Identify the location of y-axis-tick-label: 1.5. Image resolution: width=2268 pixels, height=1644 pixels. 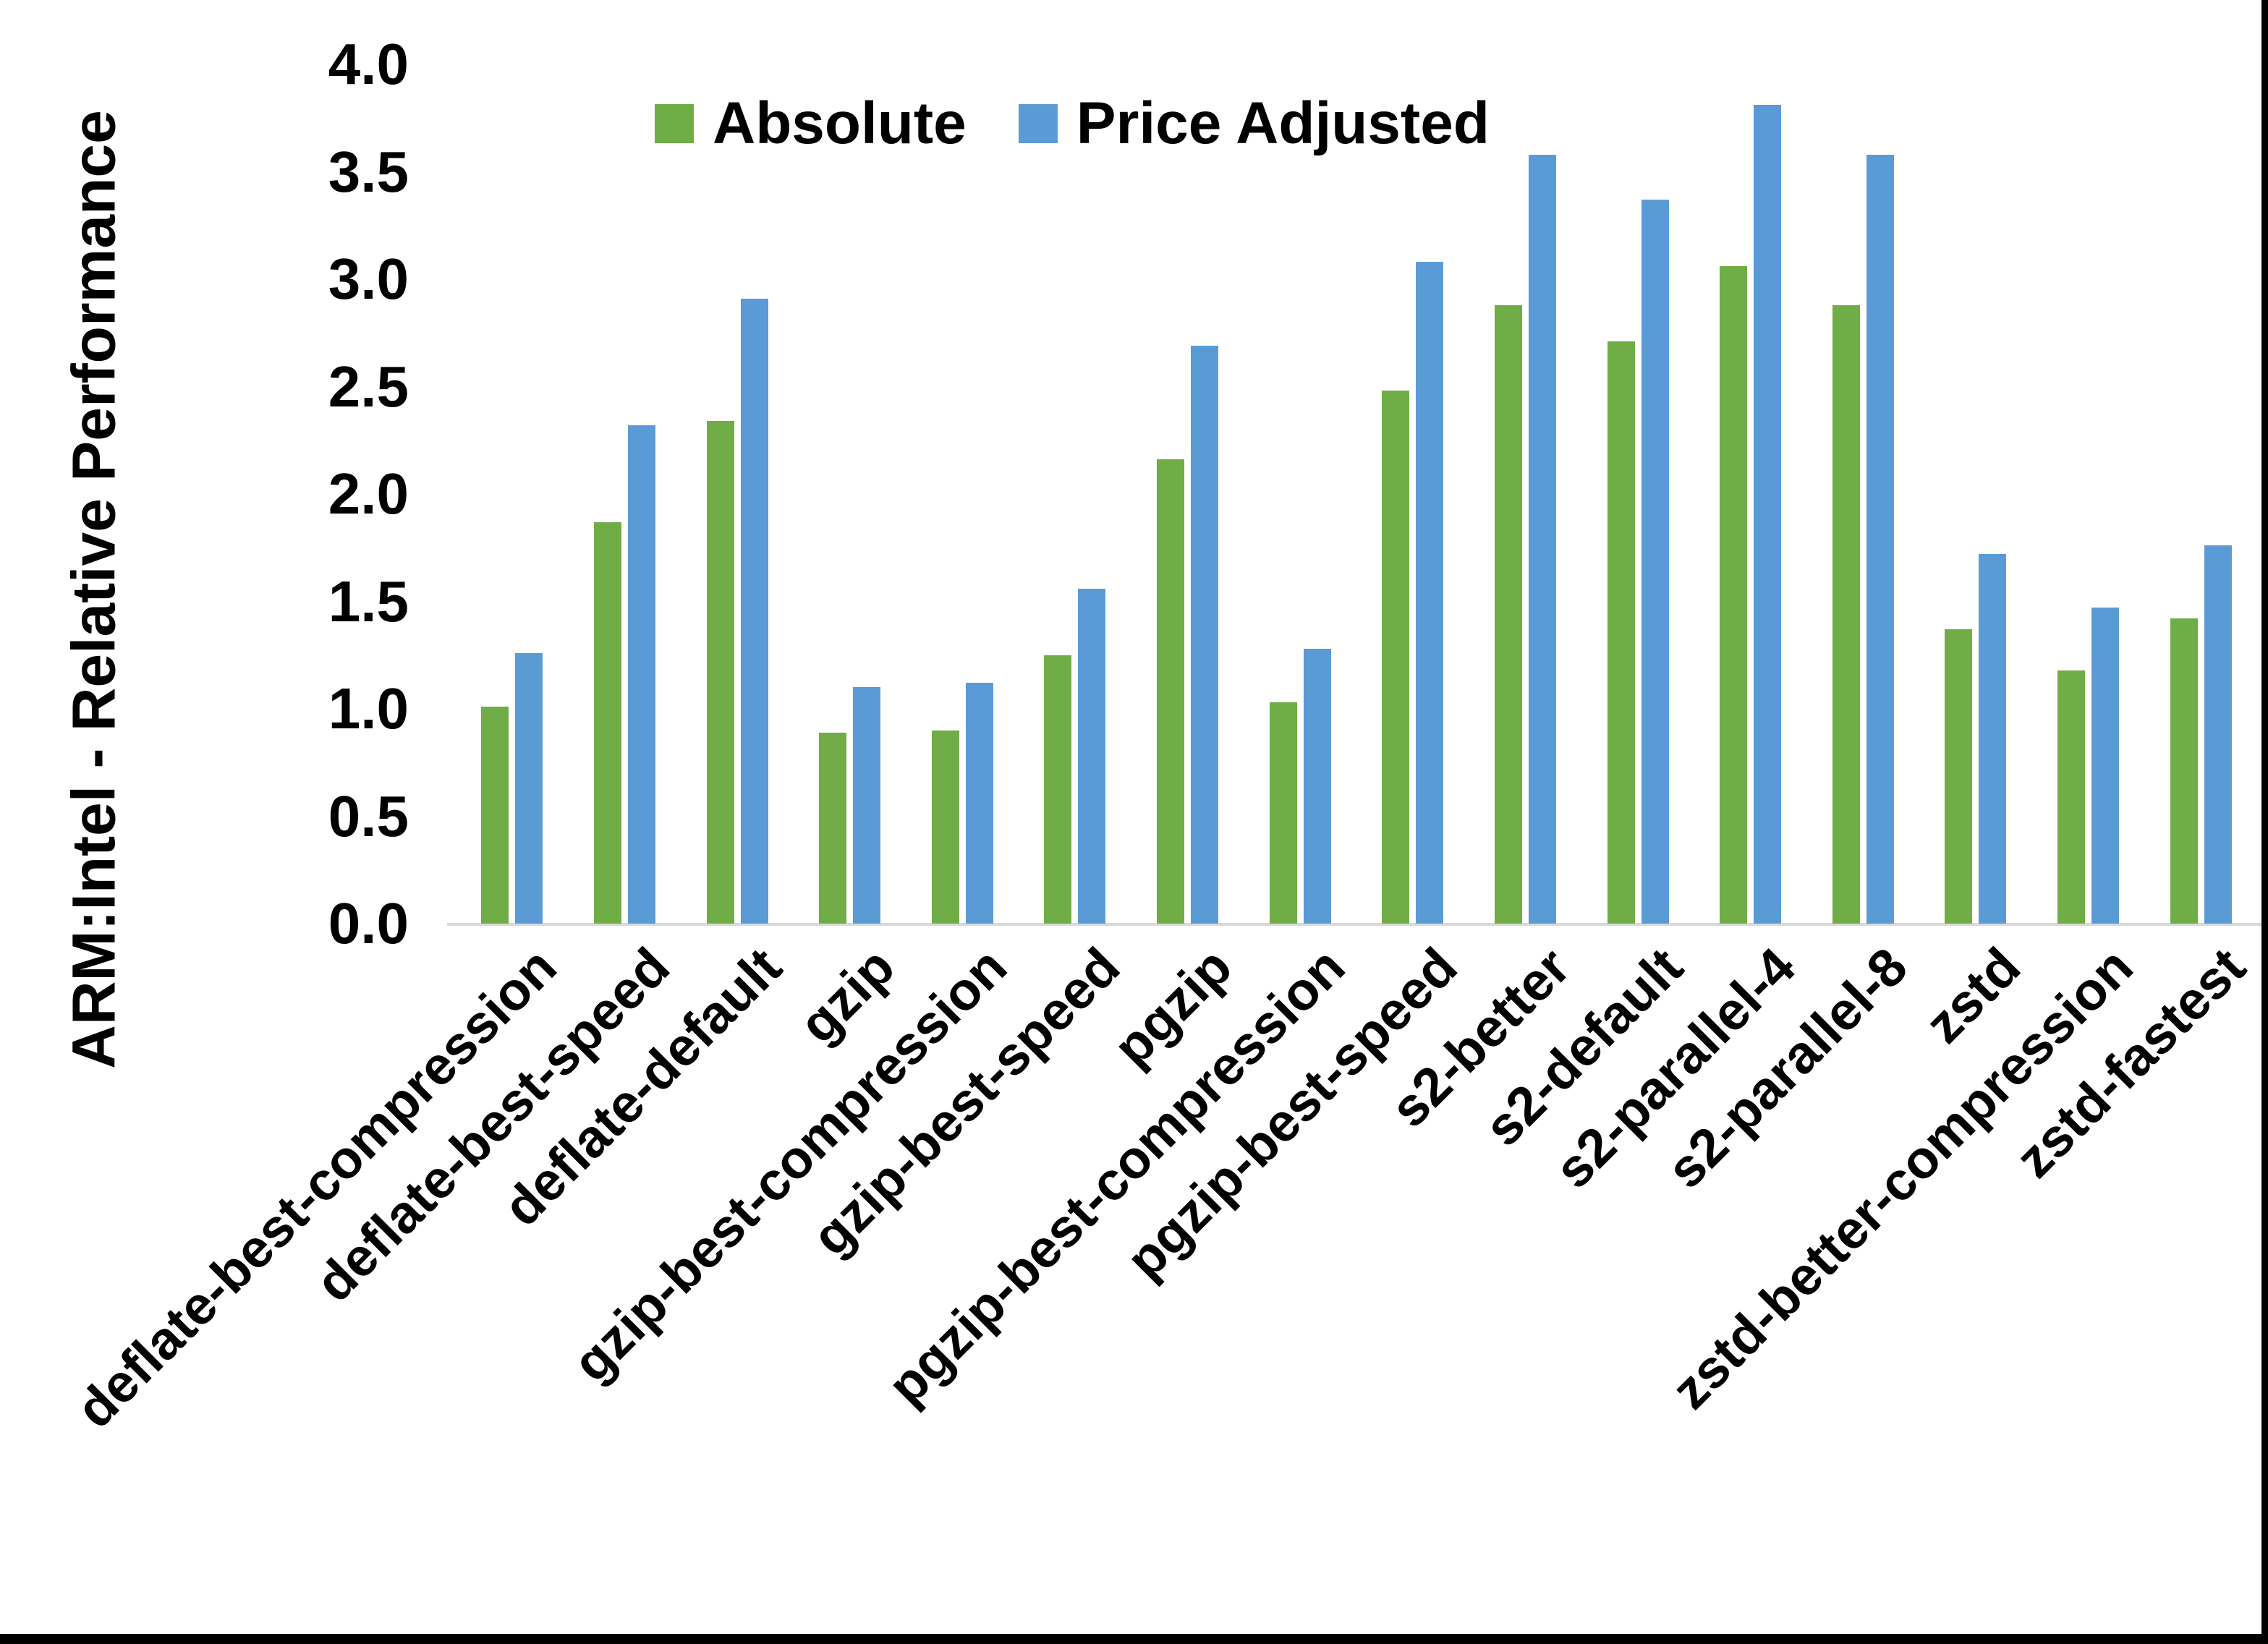
(368, 601).